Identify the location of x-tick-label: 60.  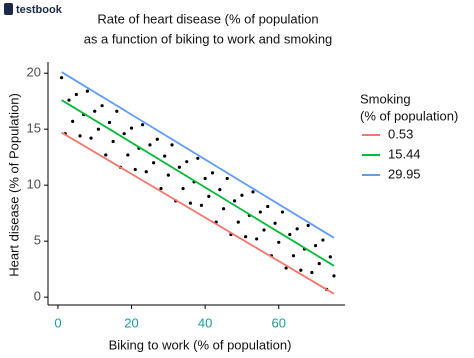
(279, 322).